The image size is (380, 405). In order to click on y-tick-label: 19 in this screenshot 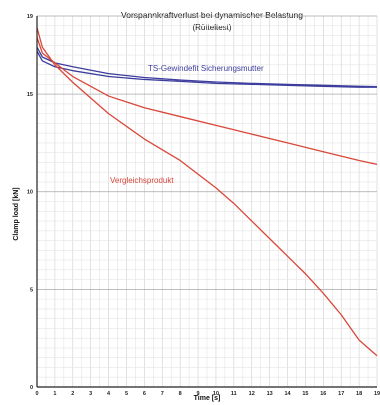, I will do `click(30, 17)`.